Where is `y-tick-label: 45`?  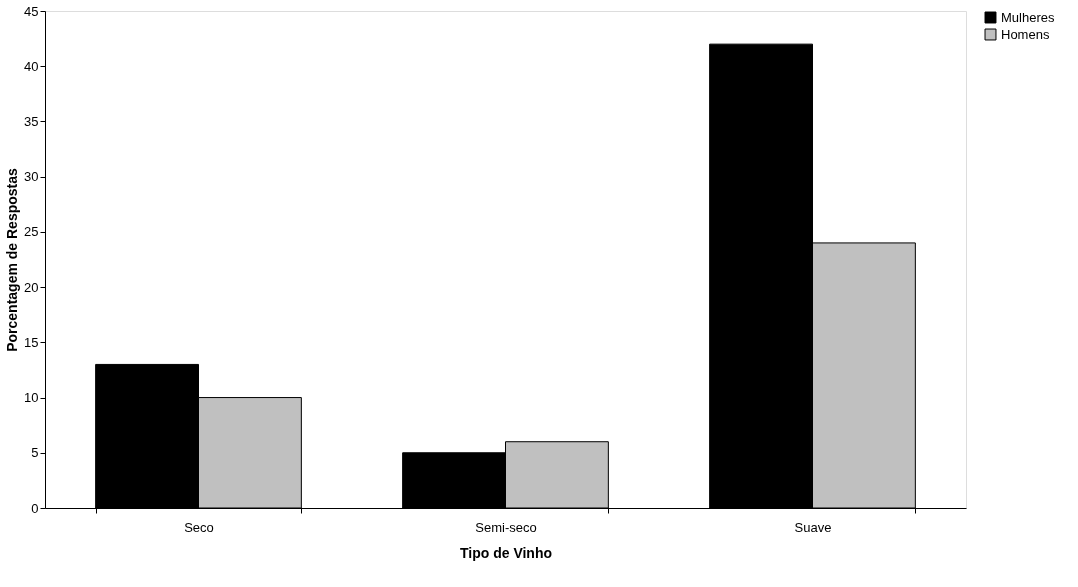 y-tick-label: 45 is located at coordinates (31, 11).